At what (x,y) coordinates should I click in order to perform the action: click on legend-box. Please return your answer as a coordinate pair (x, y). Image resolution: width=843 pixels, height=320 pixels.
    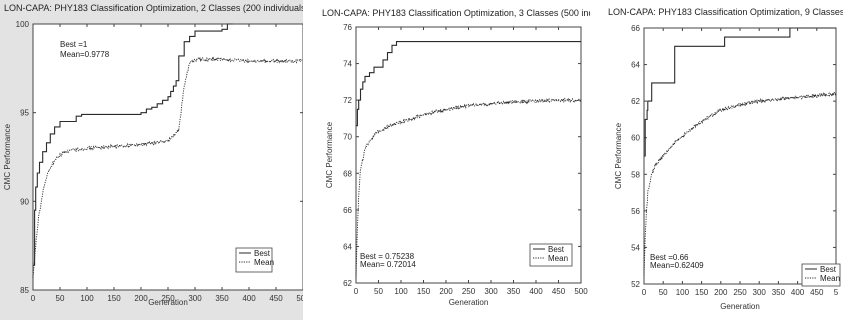
    Looking at the image, I should click on (254, 260).